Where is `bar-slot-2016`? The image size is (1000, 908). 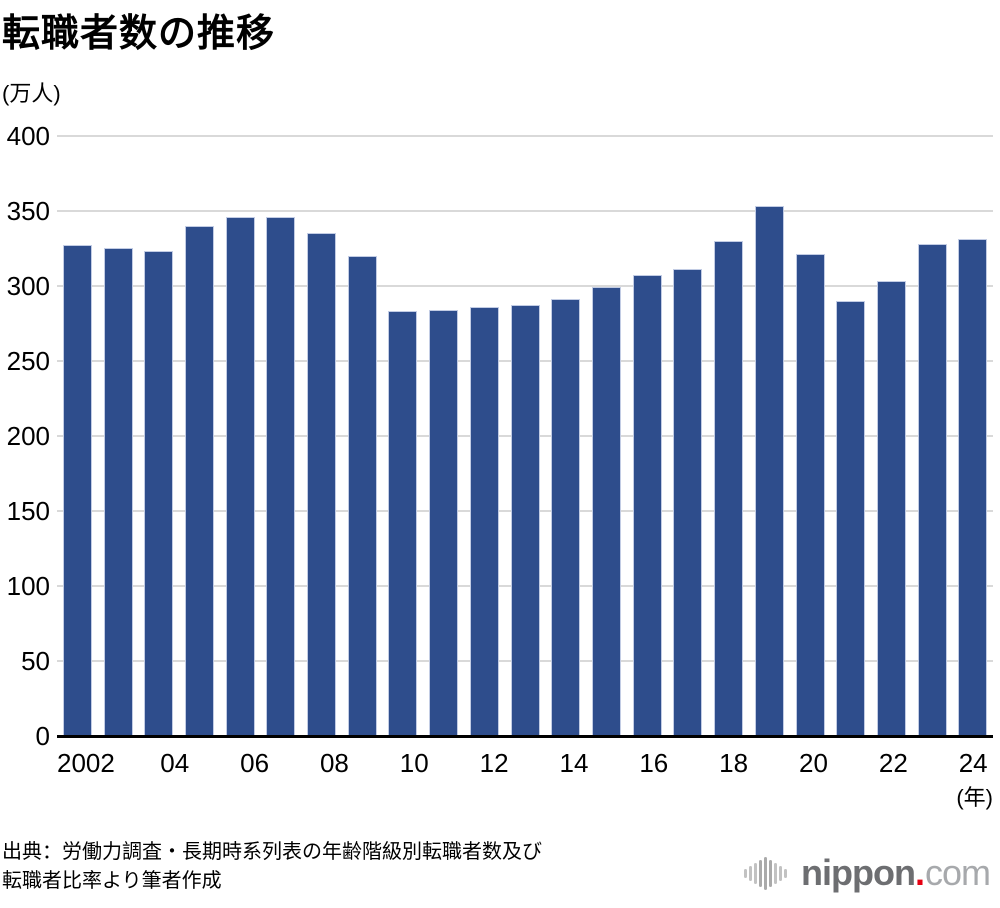 bar-slot-2016 is located at coordinates (647, 436).